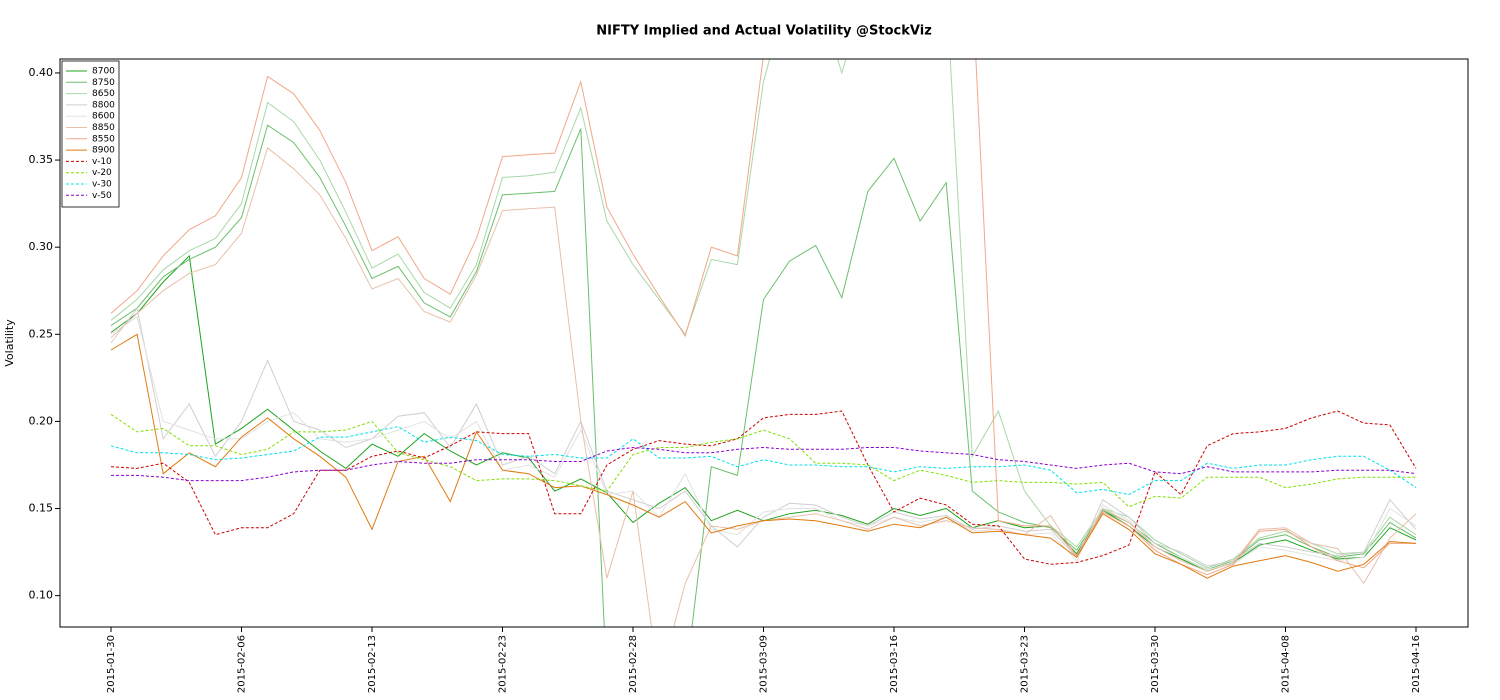  I want to click on legend-label: 8900, so click(103, 151).